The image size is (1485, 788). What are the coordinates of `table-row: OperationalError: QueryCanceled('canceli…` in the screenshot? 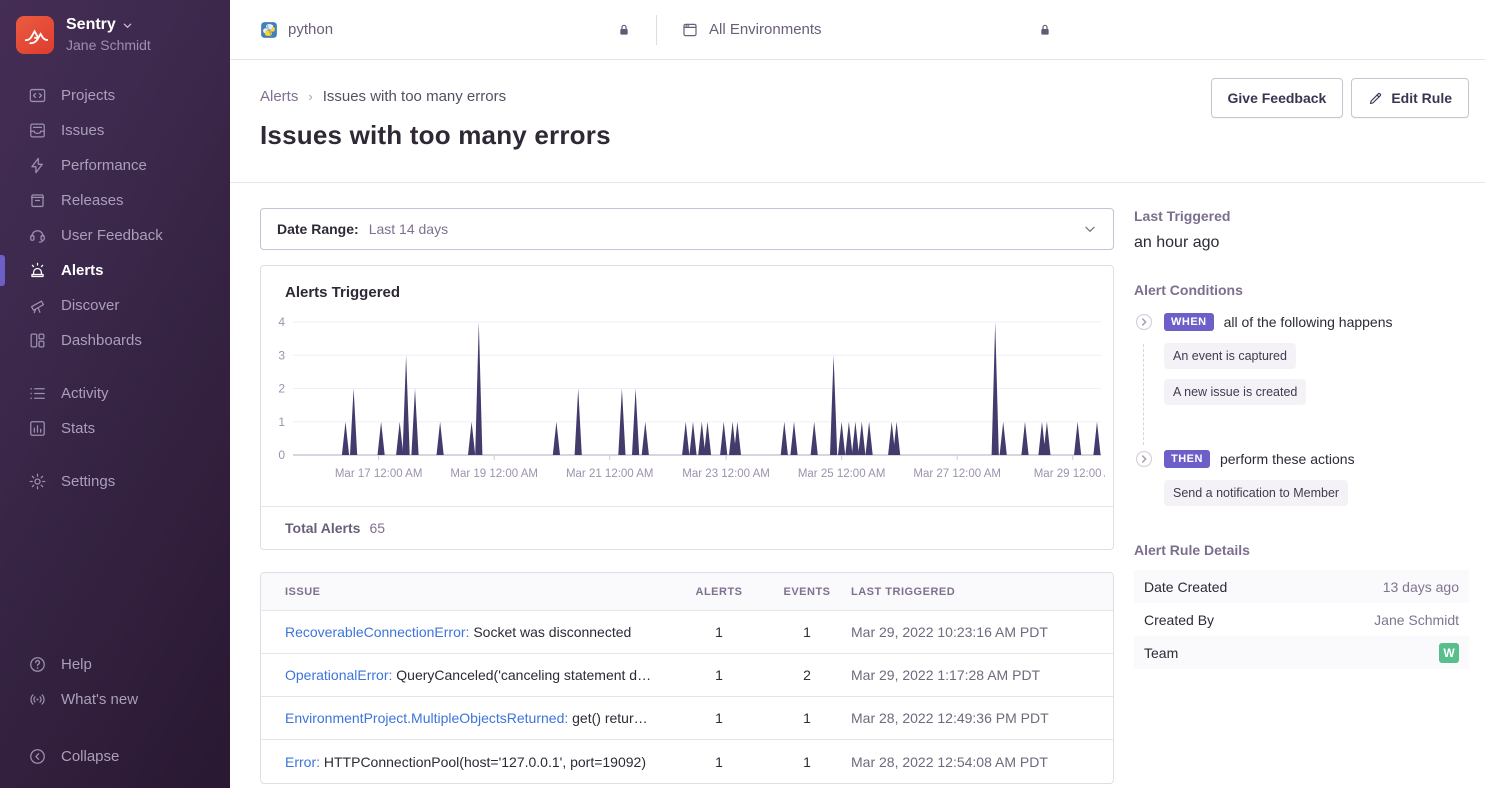 It's located at (687, 675).